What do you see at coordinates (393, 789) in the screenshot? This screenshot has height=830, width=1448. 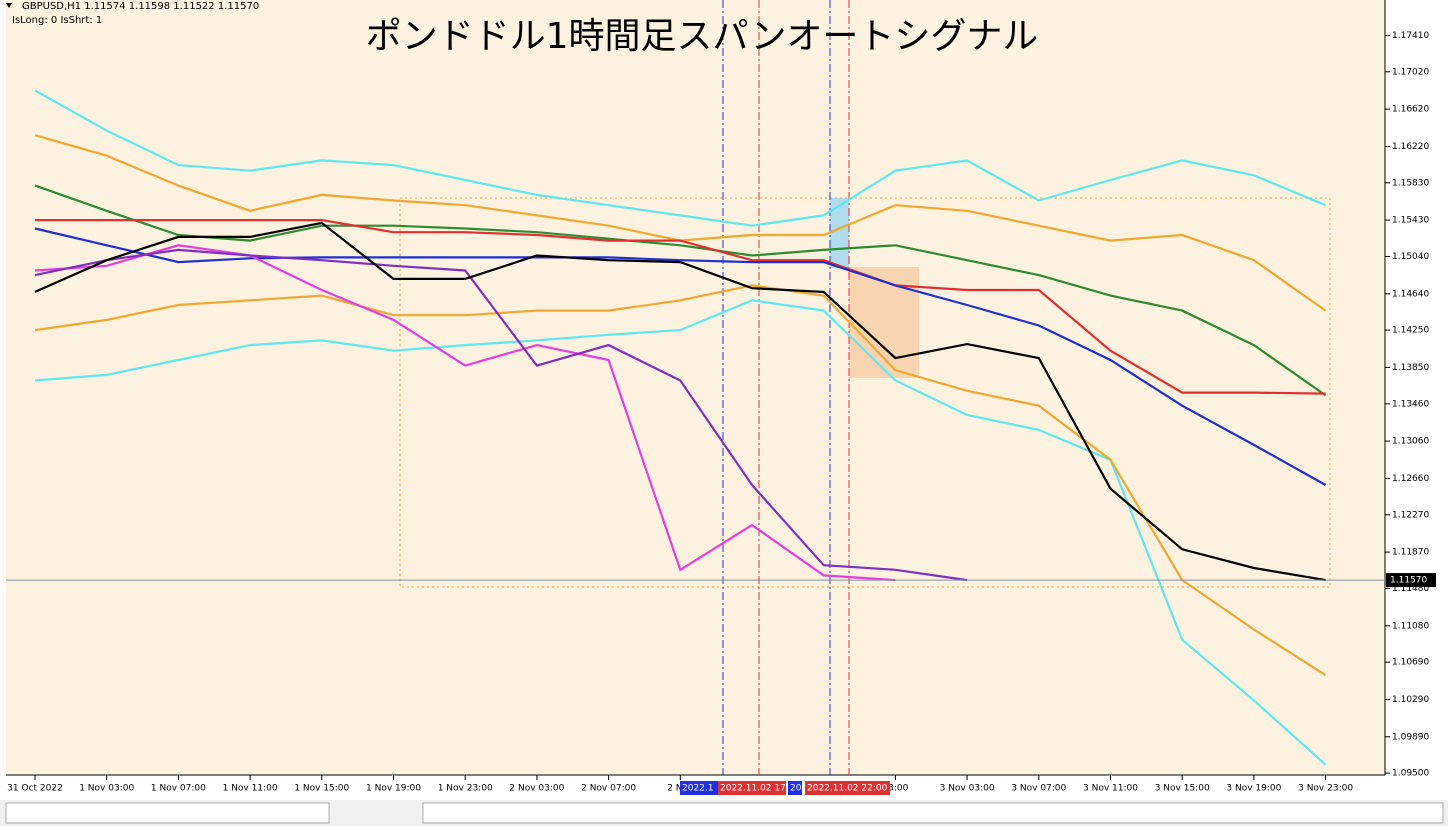 I see `x-tick-label: 1 Nov 19:00` at bounding box center [393, 789].